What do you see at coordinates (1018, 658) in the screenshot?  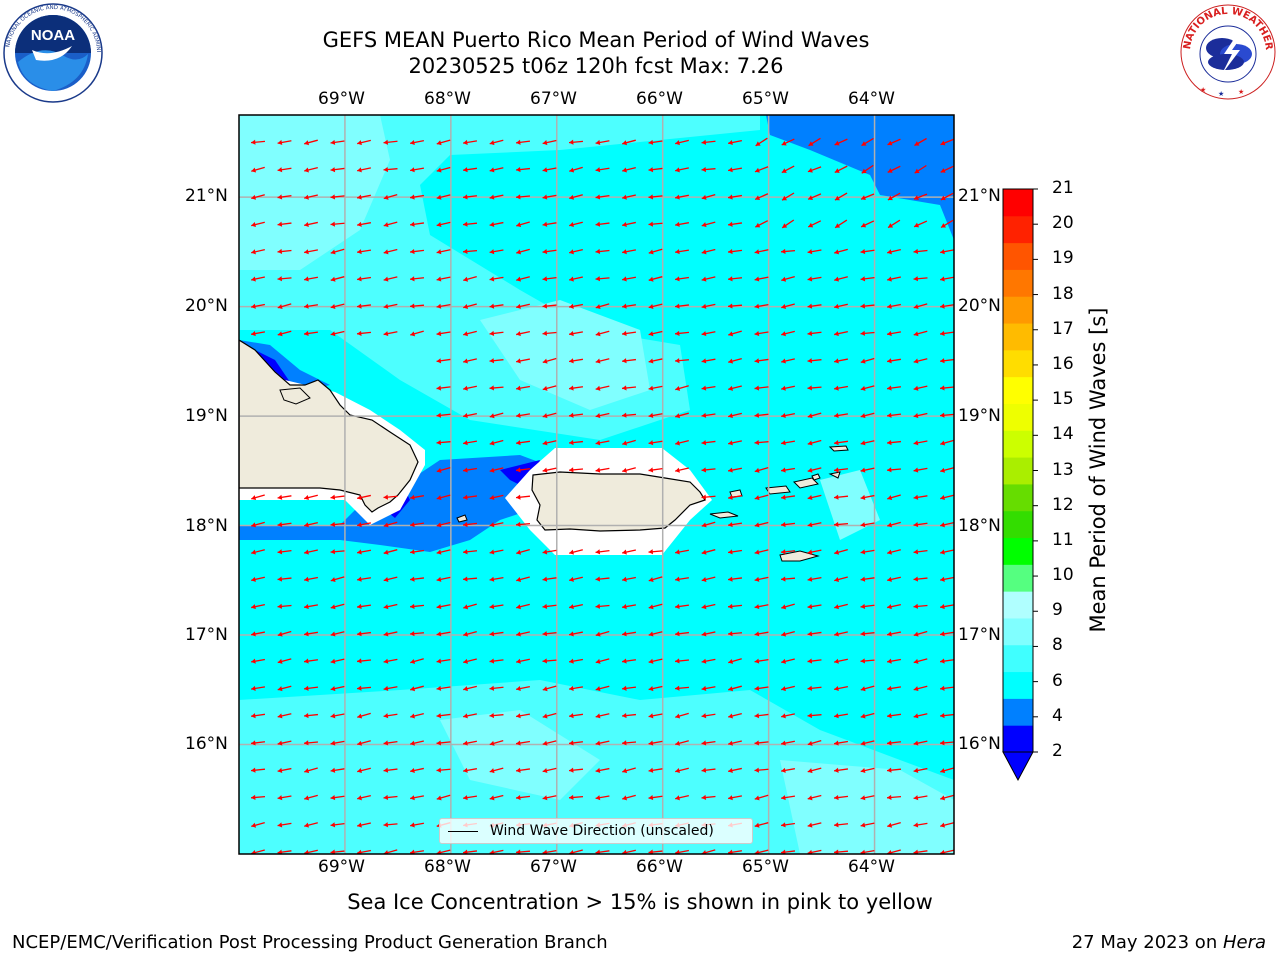 I see `colorbar-segment` at bounding box center [1018, 658].